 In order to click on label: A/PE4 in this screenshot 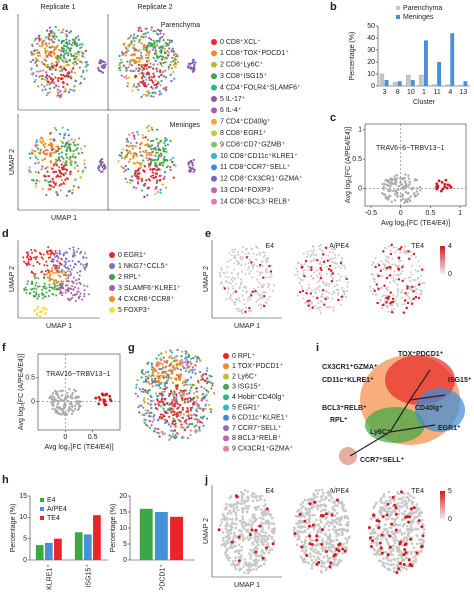, I will do `click(339, 491)`.